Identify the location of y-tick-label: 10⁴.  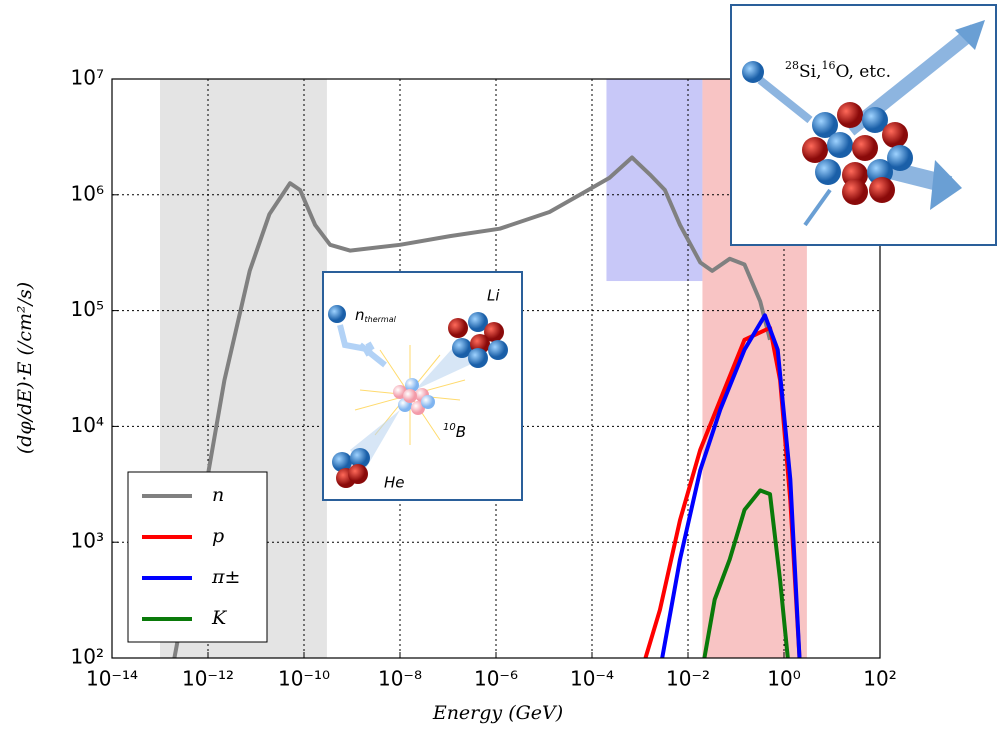
(87, 425).